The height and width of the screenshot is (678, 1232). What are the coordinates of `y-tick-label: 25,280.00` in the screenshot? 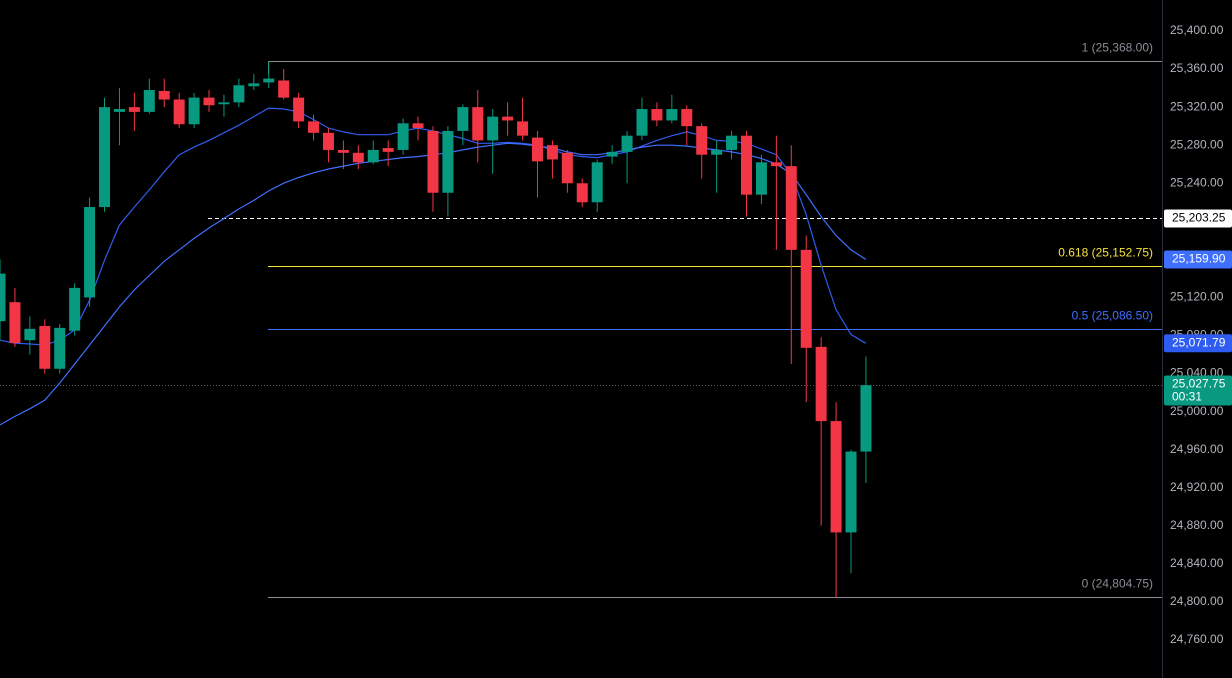 It's located at (1197, 144).